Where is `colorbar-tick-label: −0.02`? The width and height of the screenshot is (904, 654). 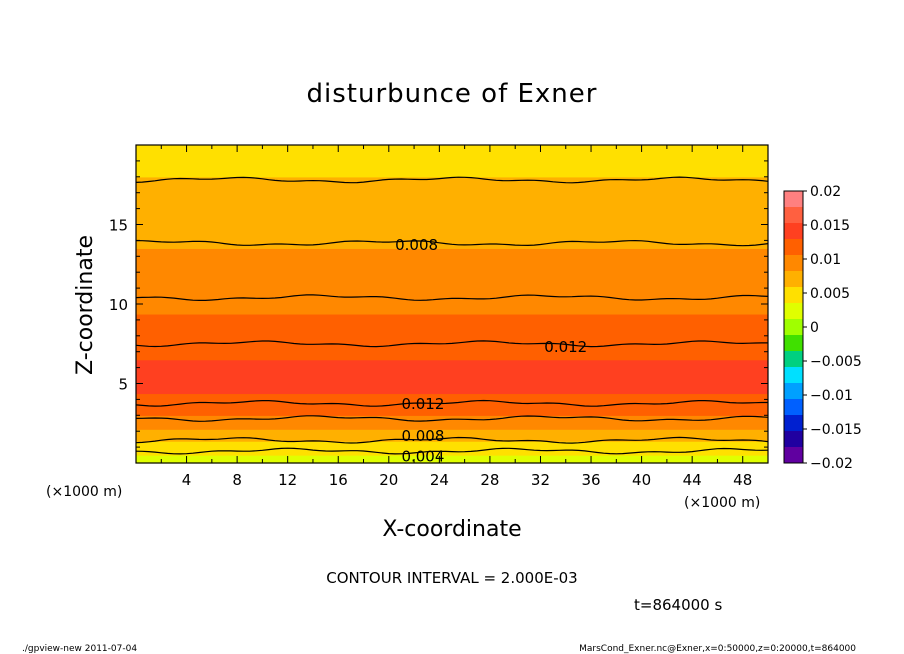
colorbar-tick-label: −0.02 is located at coordinates (831, 464).